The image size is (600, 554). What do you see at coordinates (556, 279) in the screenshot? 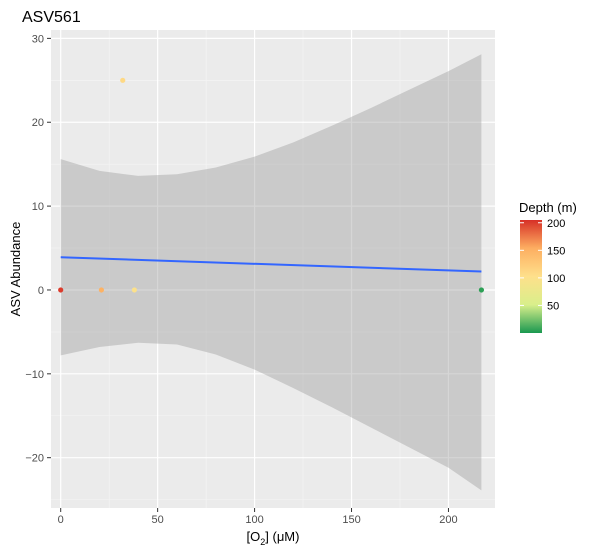
I see `legend-tick-label: 100` at bounding box center [556, 279].